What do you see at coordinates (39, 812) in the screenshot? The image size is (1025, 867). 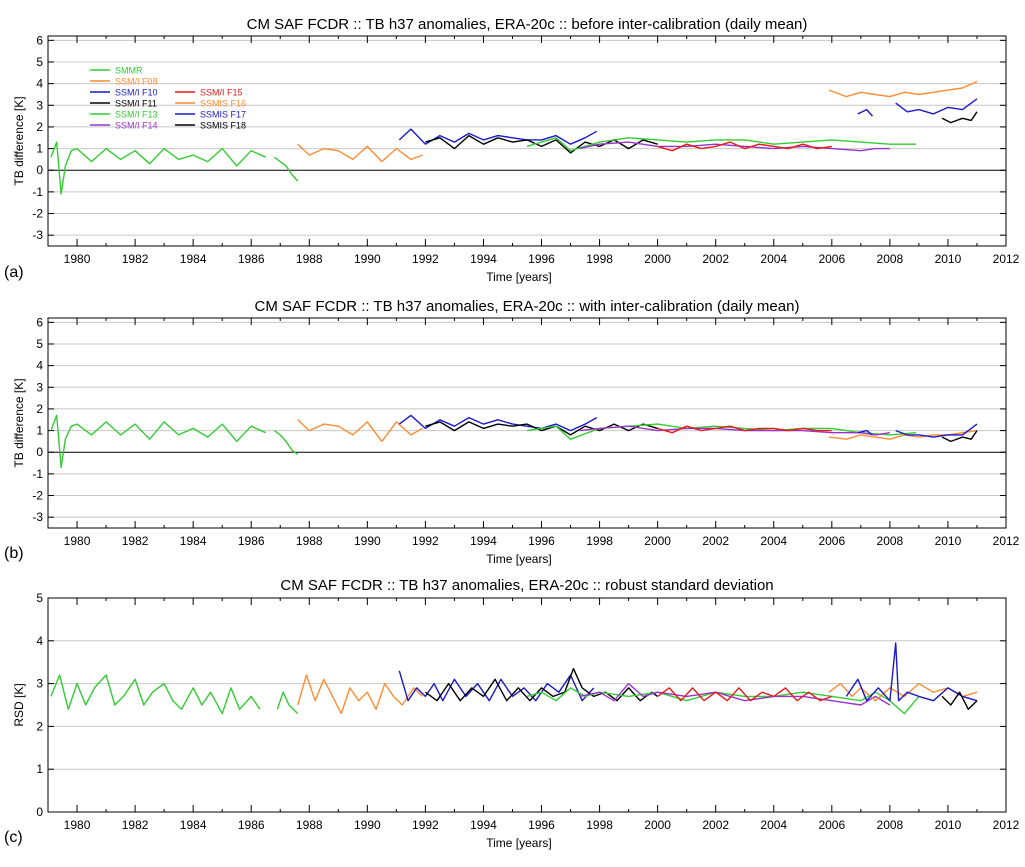 I see `y-tick-label: 0` at bounding box center [39, 812].